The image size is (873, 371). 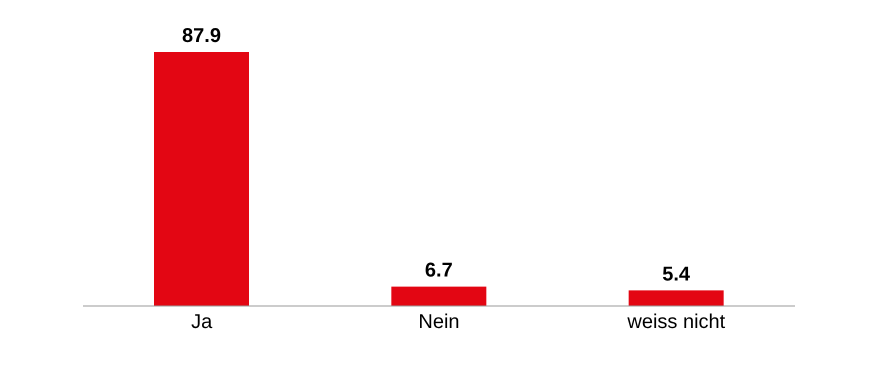 What do you see at coordinates (202, 322) in the screenshot?
I see `x-tick-label: Ja` at bounding box center [202, 322].